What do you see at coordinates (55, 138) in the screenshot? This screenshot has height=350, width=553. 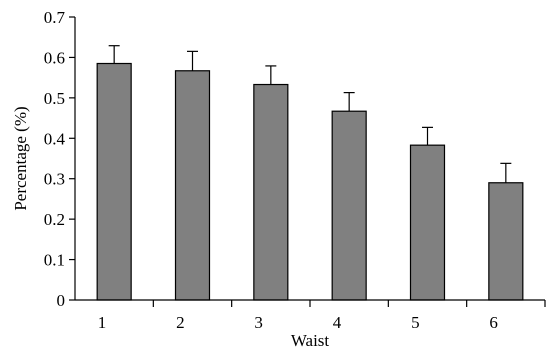 I see `y-tick-label: 0.4` at bounding box center [55, 138].